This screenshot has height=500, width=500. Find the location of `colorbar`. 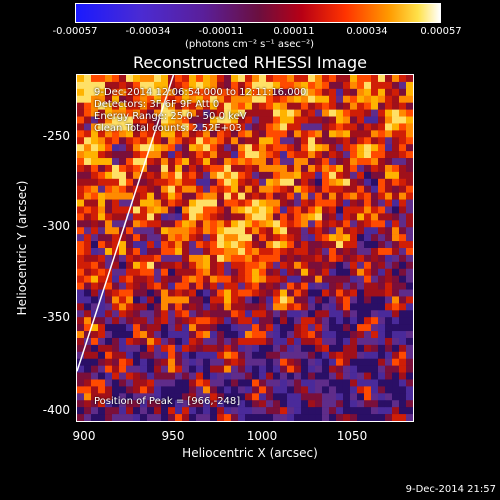

colorbar is located at coordinates (258, 13).